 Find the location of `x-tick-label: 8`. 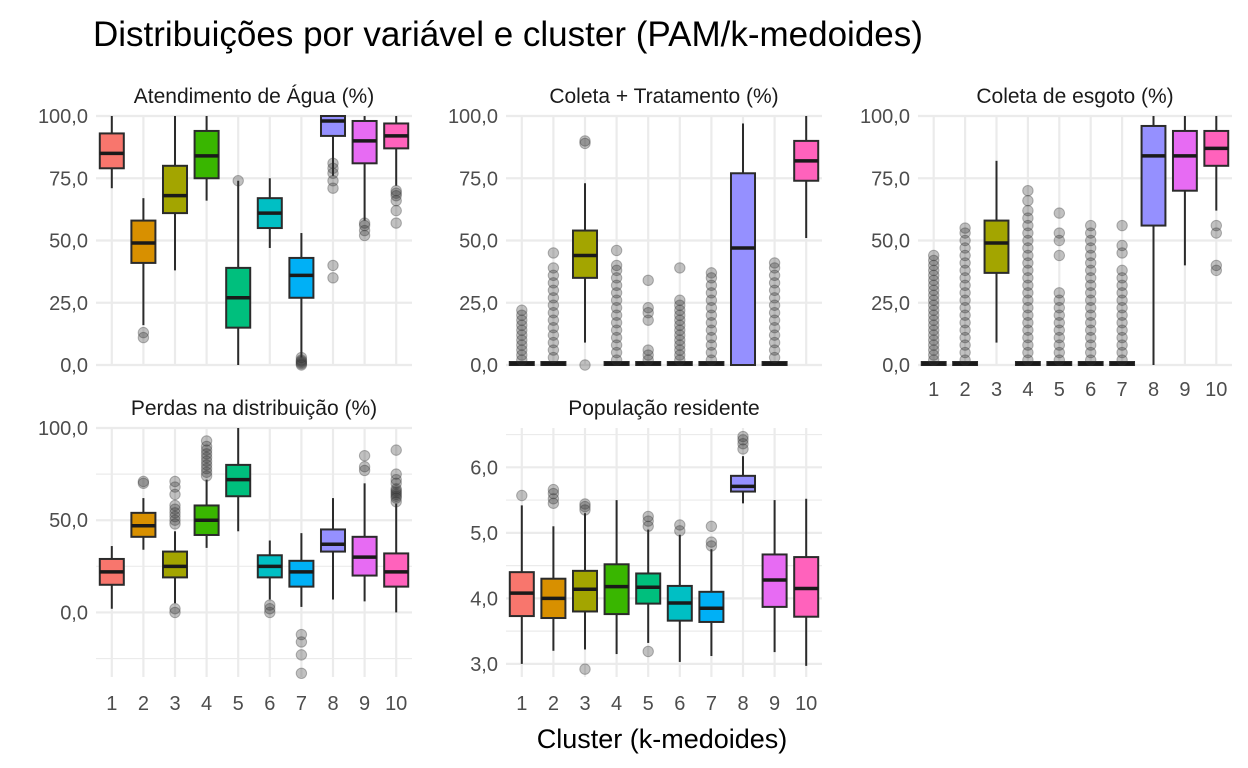

x-tick-label: 8 is located at coordinates (1153, 390).